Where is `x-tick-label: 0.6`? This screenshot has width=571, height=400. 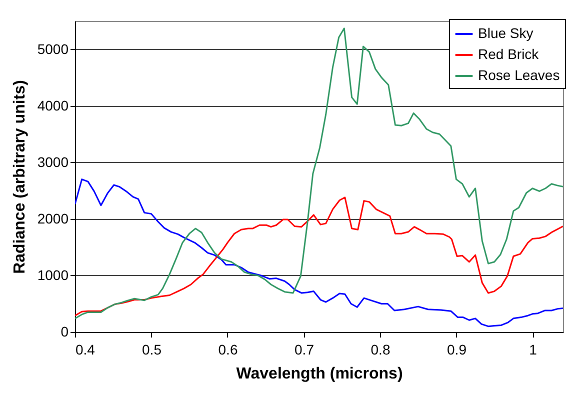 x-tick-label: 0.6 is located at coordinates (228, 350).